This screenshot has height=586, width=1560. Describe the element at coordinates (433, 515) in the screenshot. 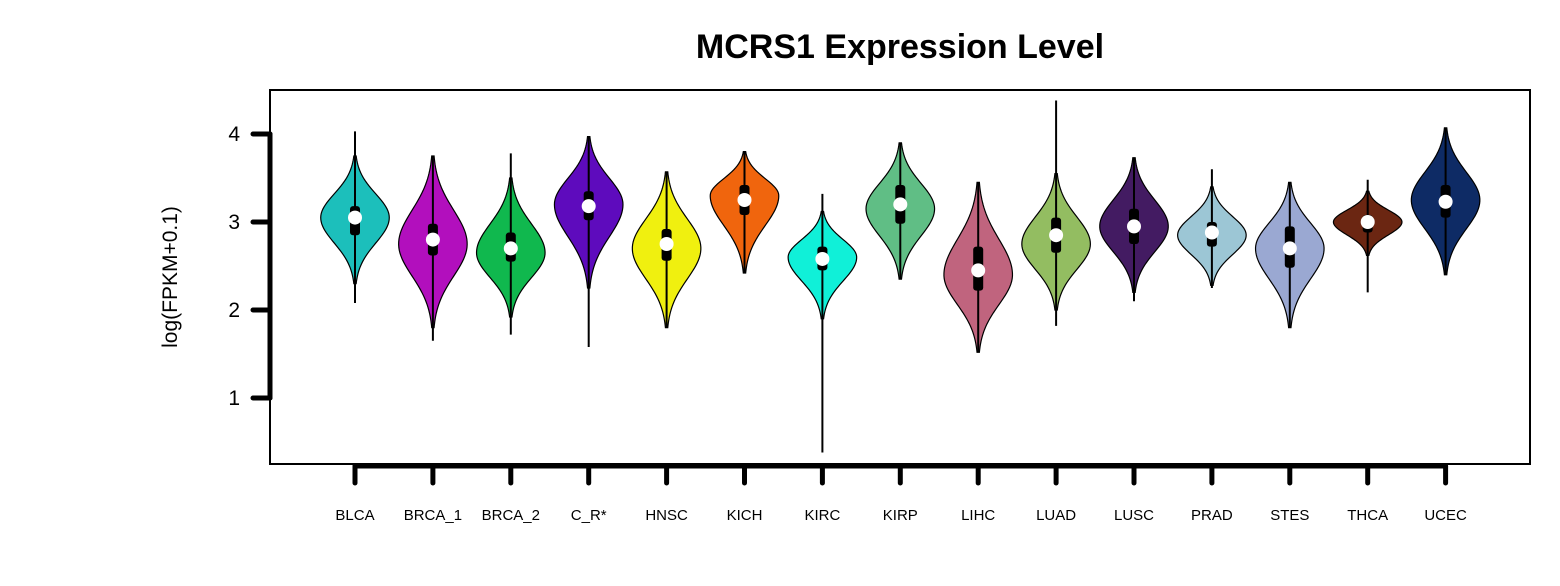

I see `x-tick-label: BRCA_1` at that location.